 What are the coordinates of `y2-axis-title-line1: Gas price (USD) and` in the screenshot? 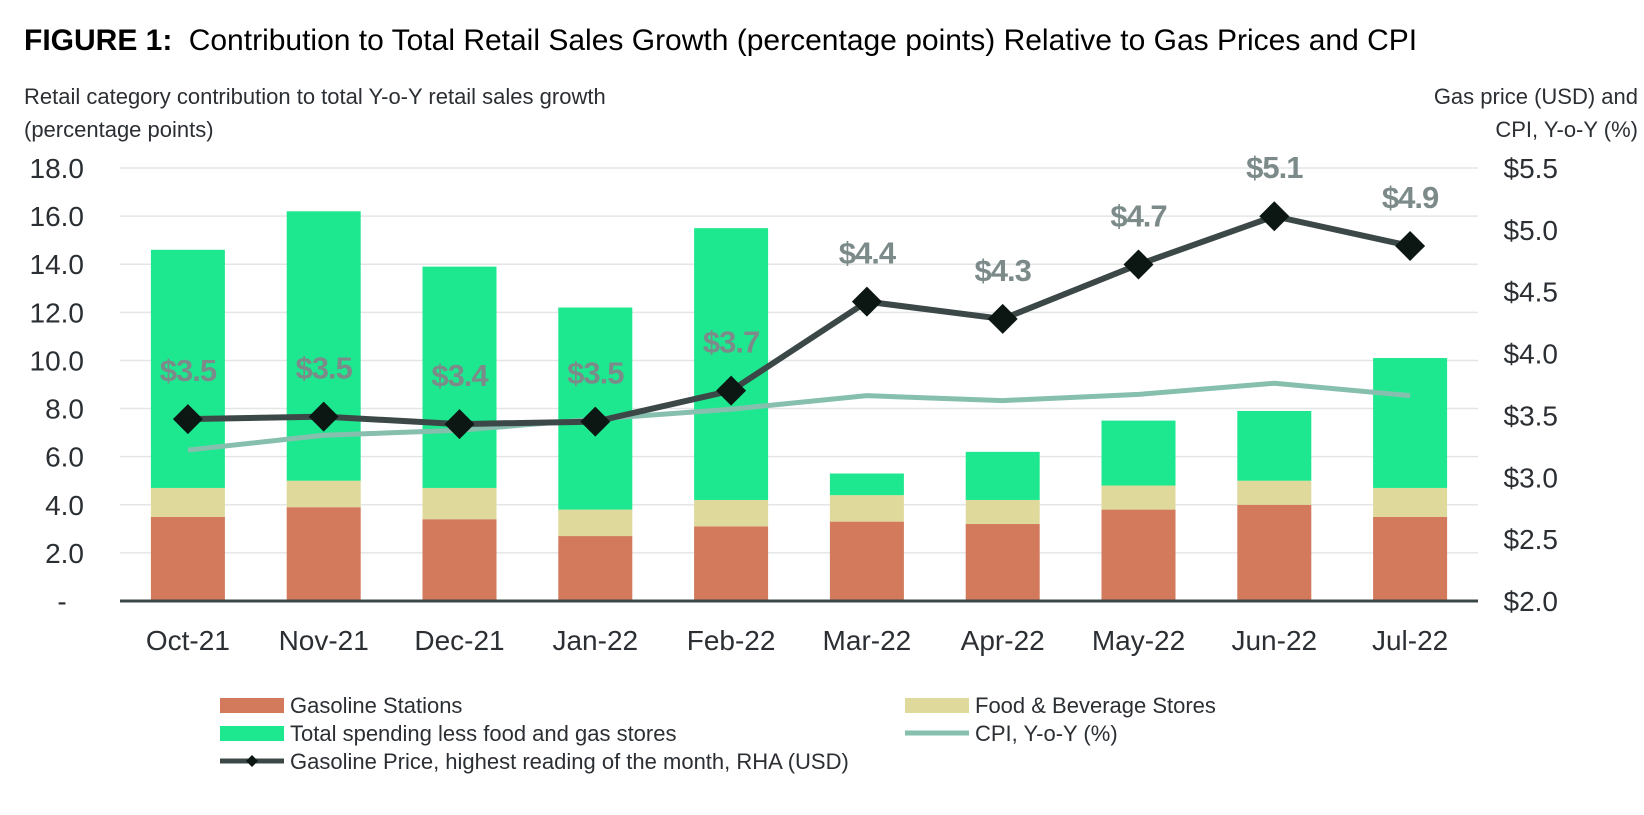 It's located at (1536, 96).